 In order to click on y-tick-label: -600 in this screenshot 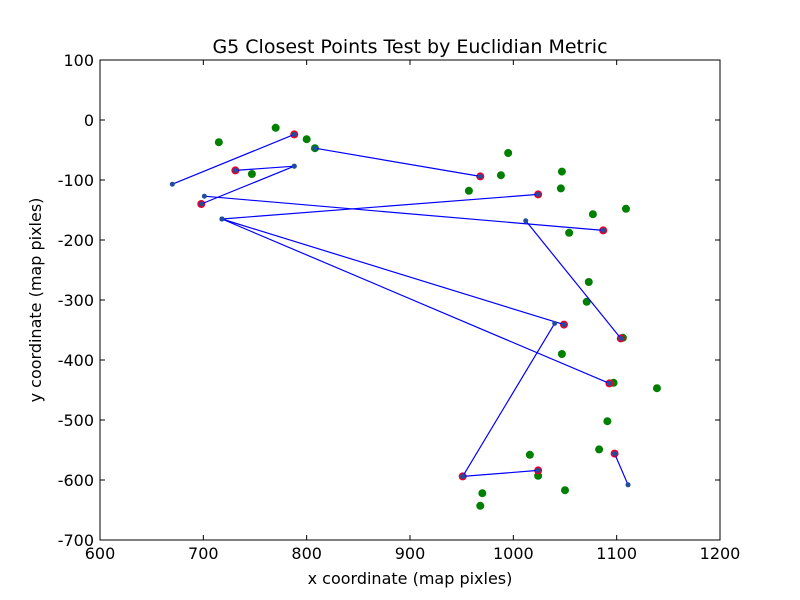, I will do `click(76, 480)`.